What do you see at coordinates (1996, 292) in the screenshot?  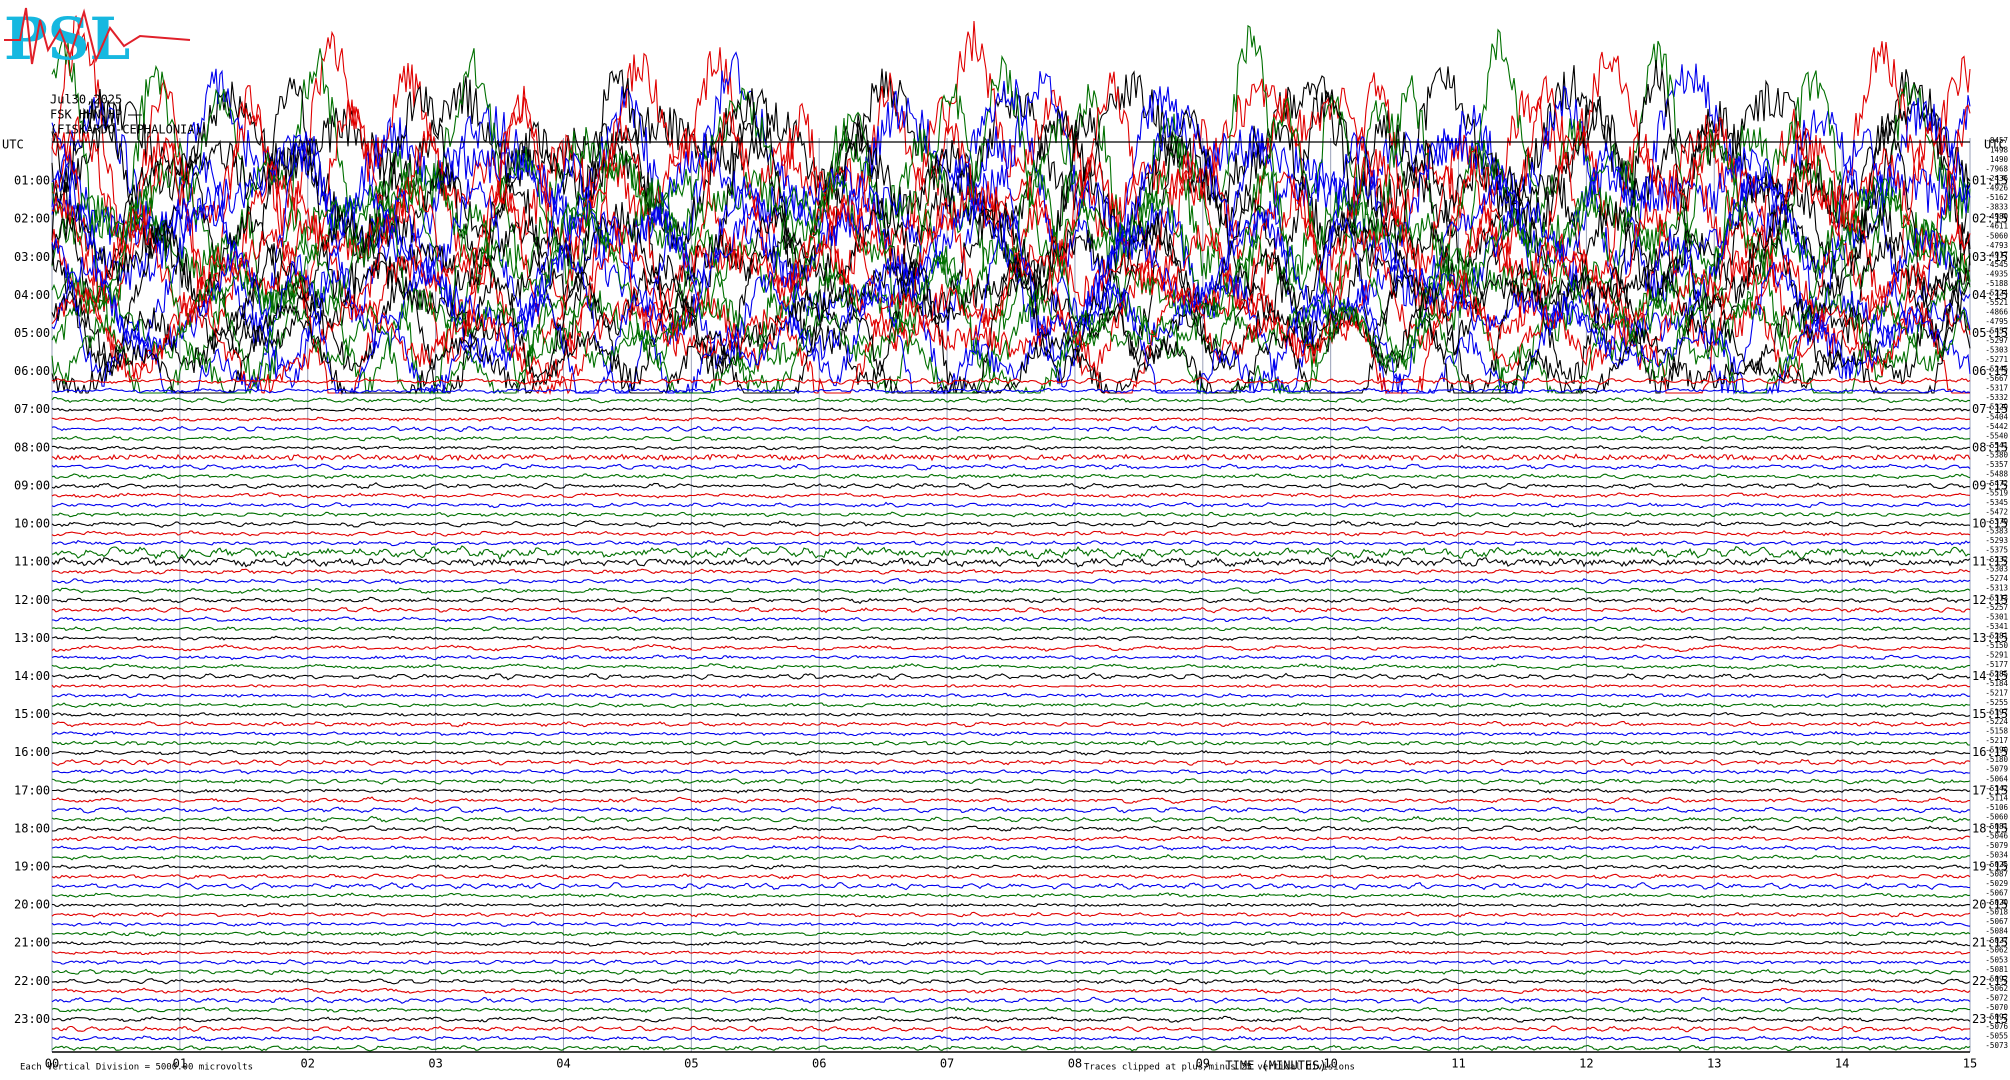 I see `trace-offset: -5224` at bounding box center [1996, 292].